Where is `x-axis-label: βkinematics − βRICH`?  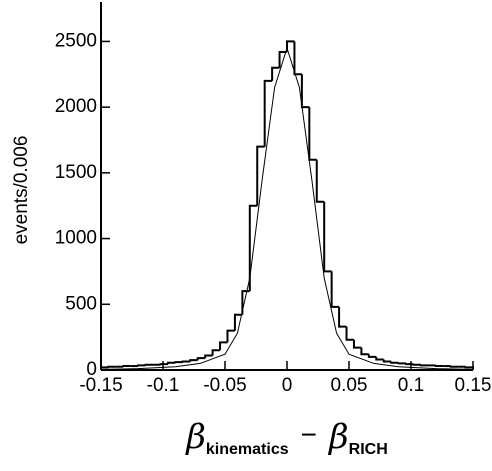 x-axis-label: βkinematics − βRICH is located at coordinates (286, 437).